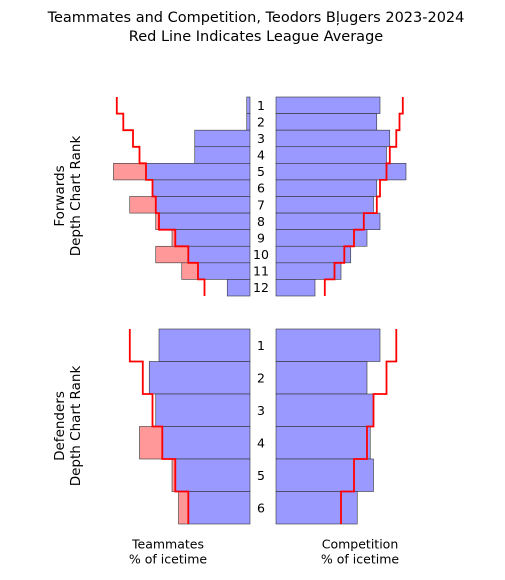 Image resolution: width=505 pixels, height=580 pixels. I want to click on rank-label: 8, so click(261, 221).